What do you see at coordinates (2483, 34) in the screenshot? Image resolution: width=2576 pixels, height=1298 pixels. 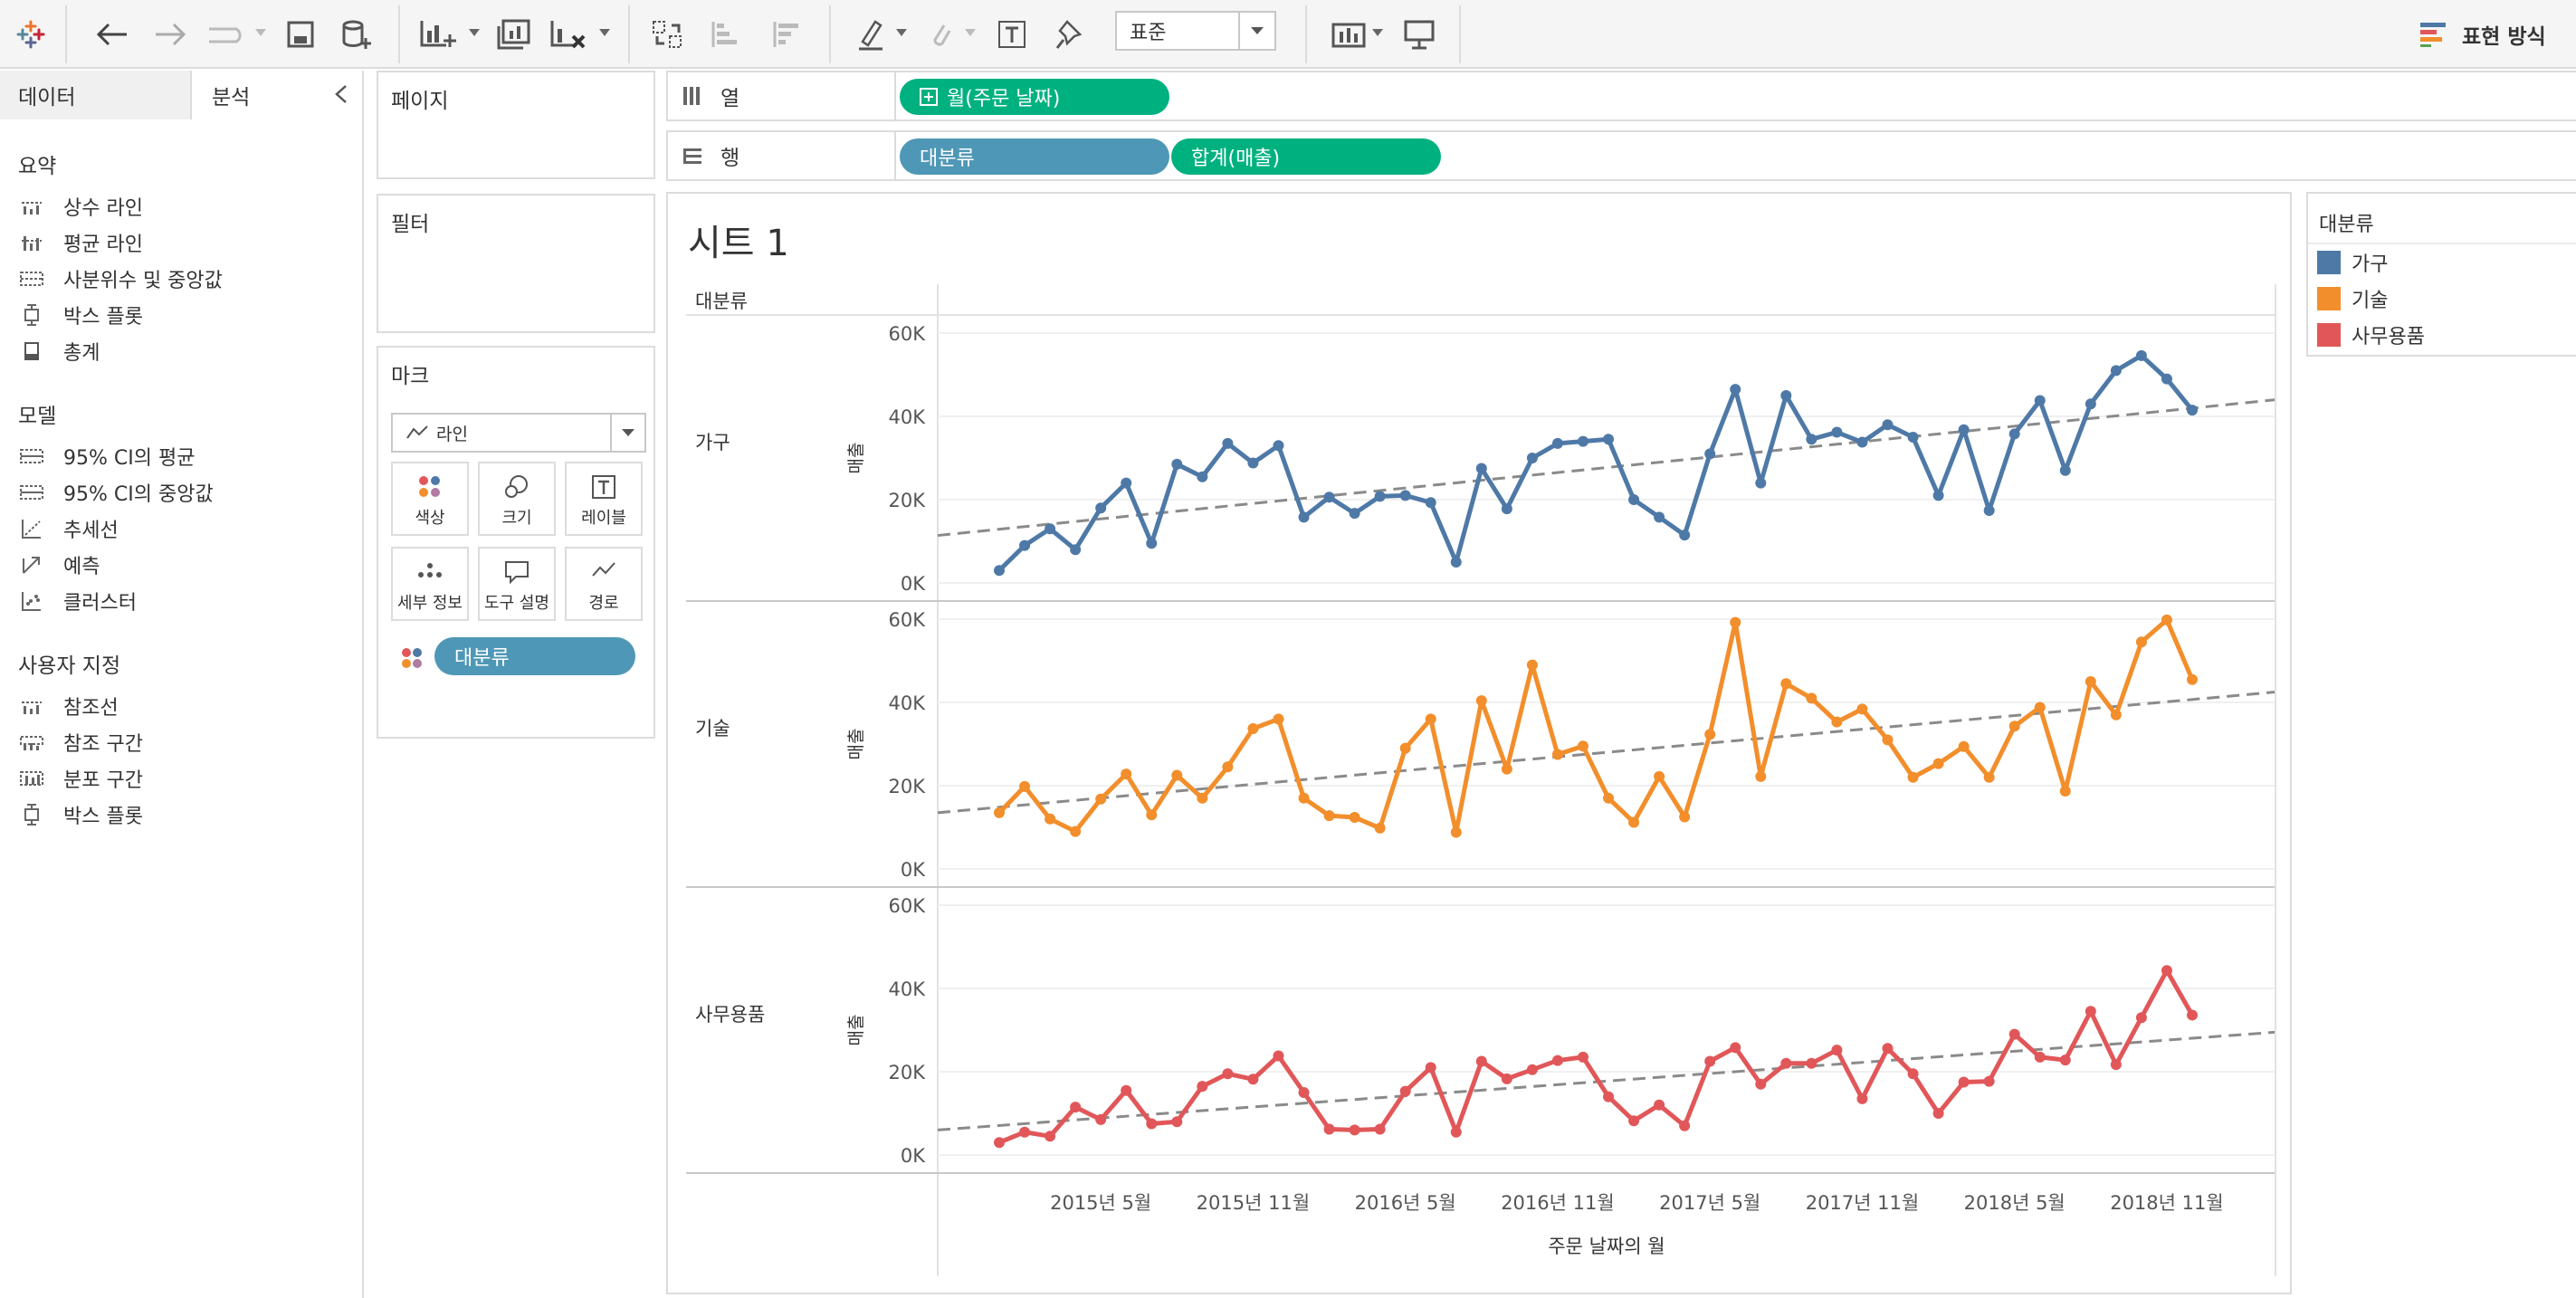 I see `show-me-button: 표현 방식` at bounding box center [2483, 34].